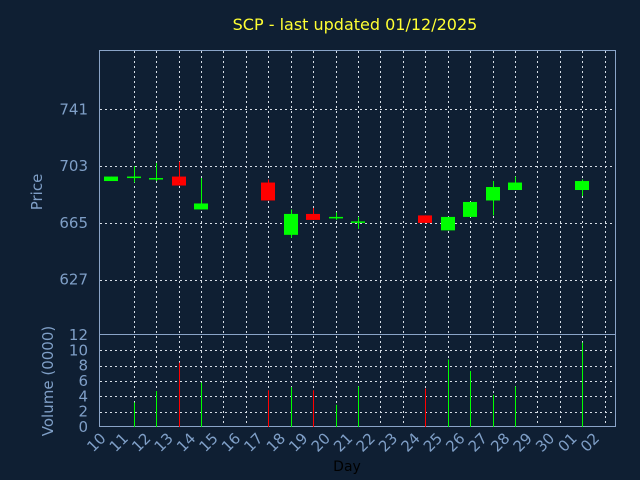 The height and width of the screenshot is (480, 640). I want to click on day-tick-label: 02, so click(590, 442).